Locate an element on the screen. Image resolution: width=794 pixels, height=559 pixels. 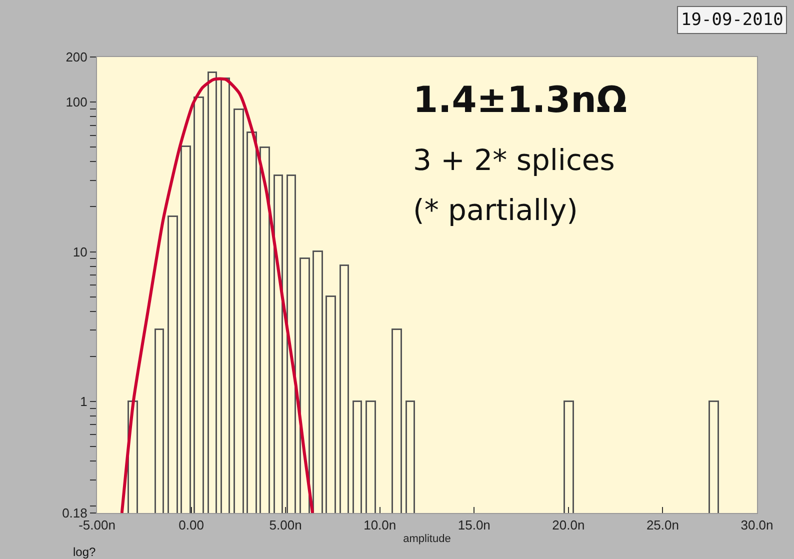
x-tick-label: 10.0n is located at coordinates (380, 525).